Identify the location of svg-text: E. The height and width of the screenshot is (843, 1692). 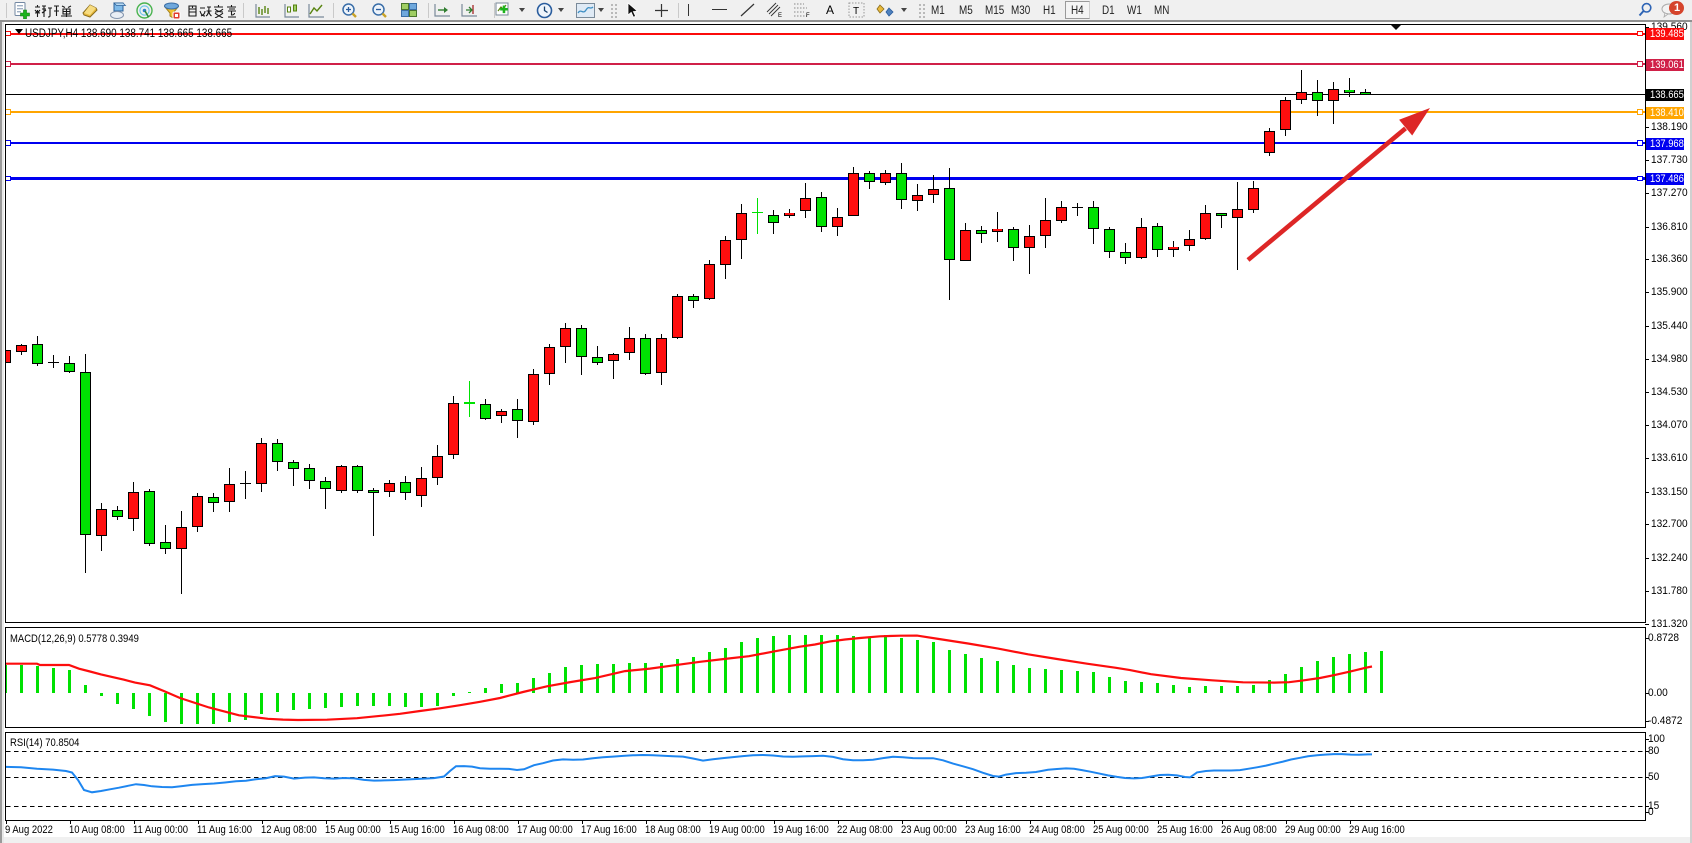
(780, 15).